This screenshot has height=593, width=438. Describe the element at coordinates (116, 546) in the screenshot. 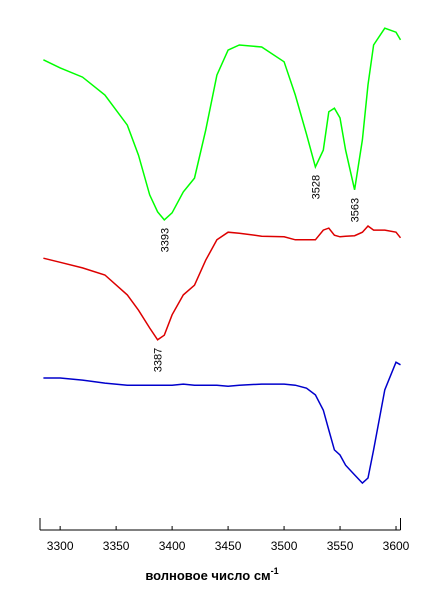

I see `x-tick-label: 3350` at that location.